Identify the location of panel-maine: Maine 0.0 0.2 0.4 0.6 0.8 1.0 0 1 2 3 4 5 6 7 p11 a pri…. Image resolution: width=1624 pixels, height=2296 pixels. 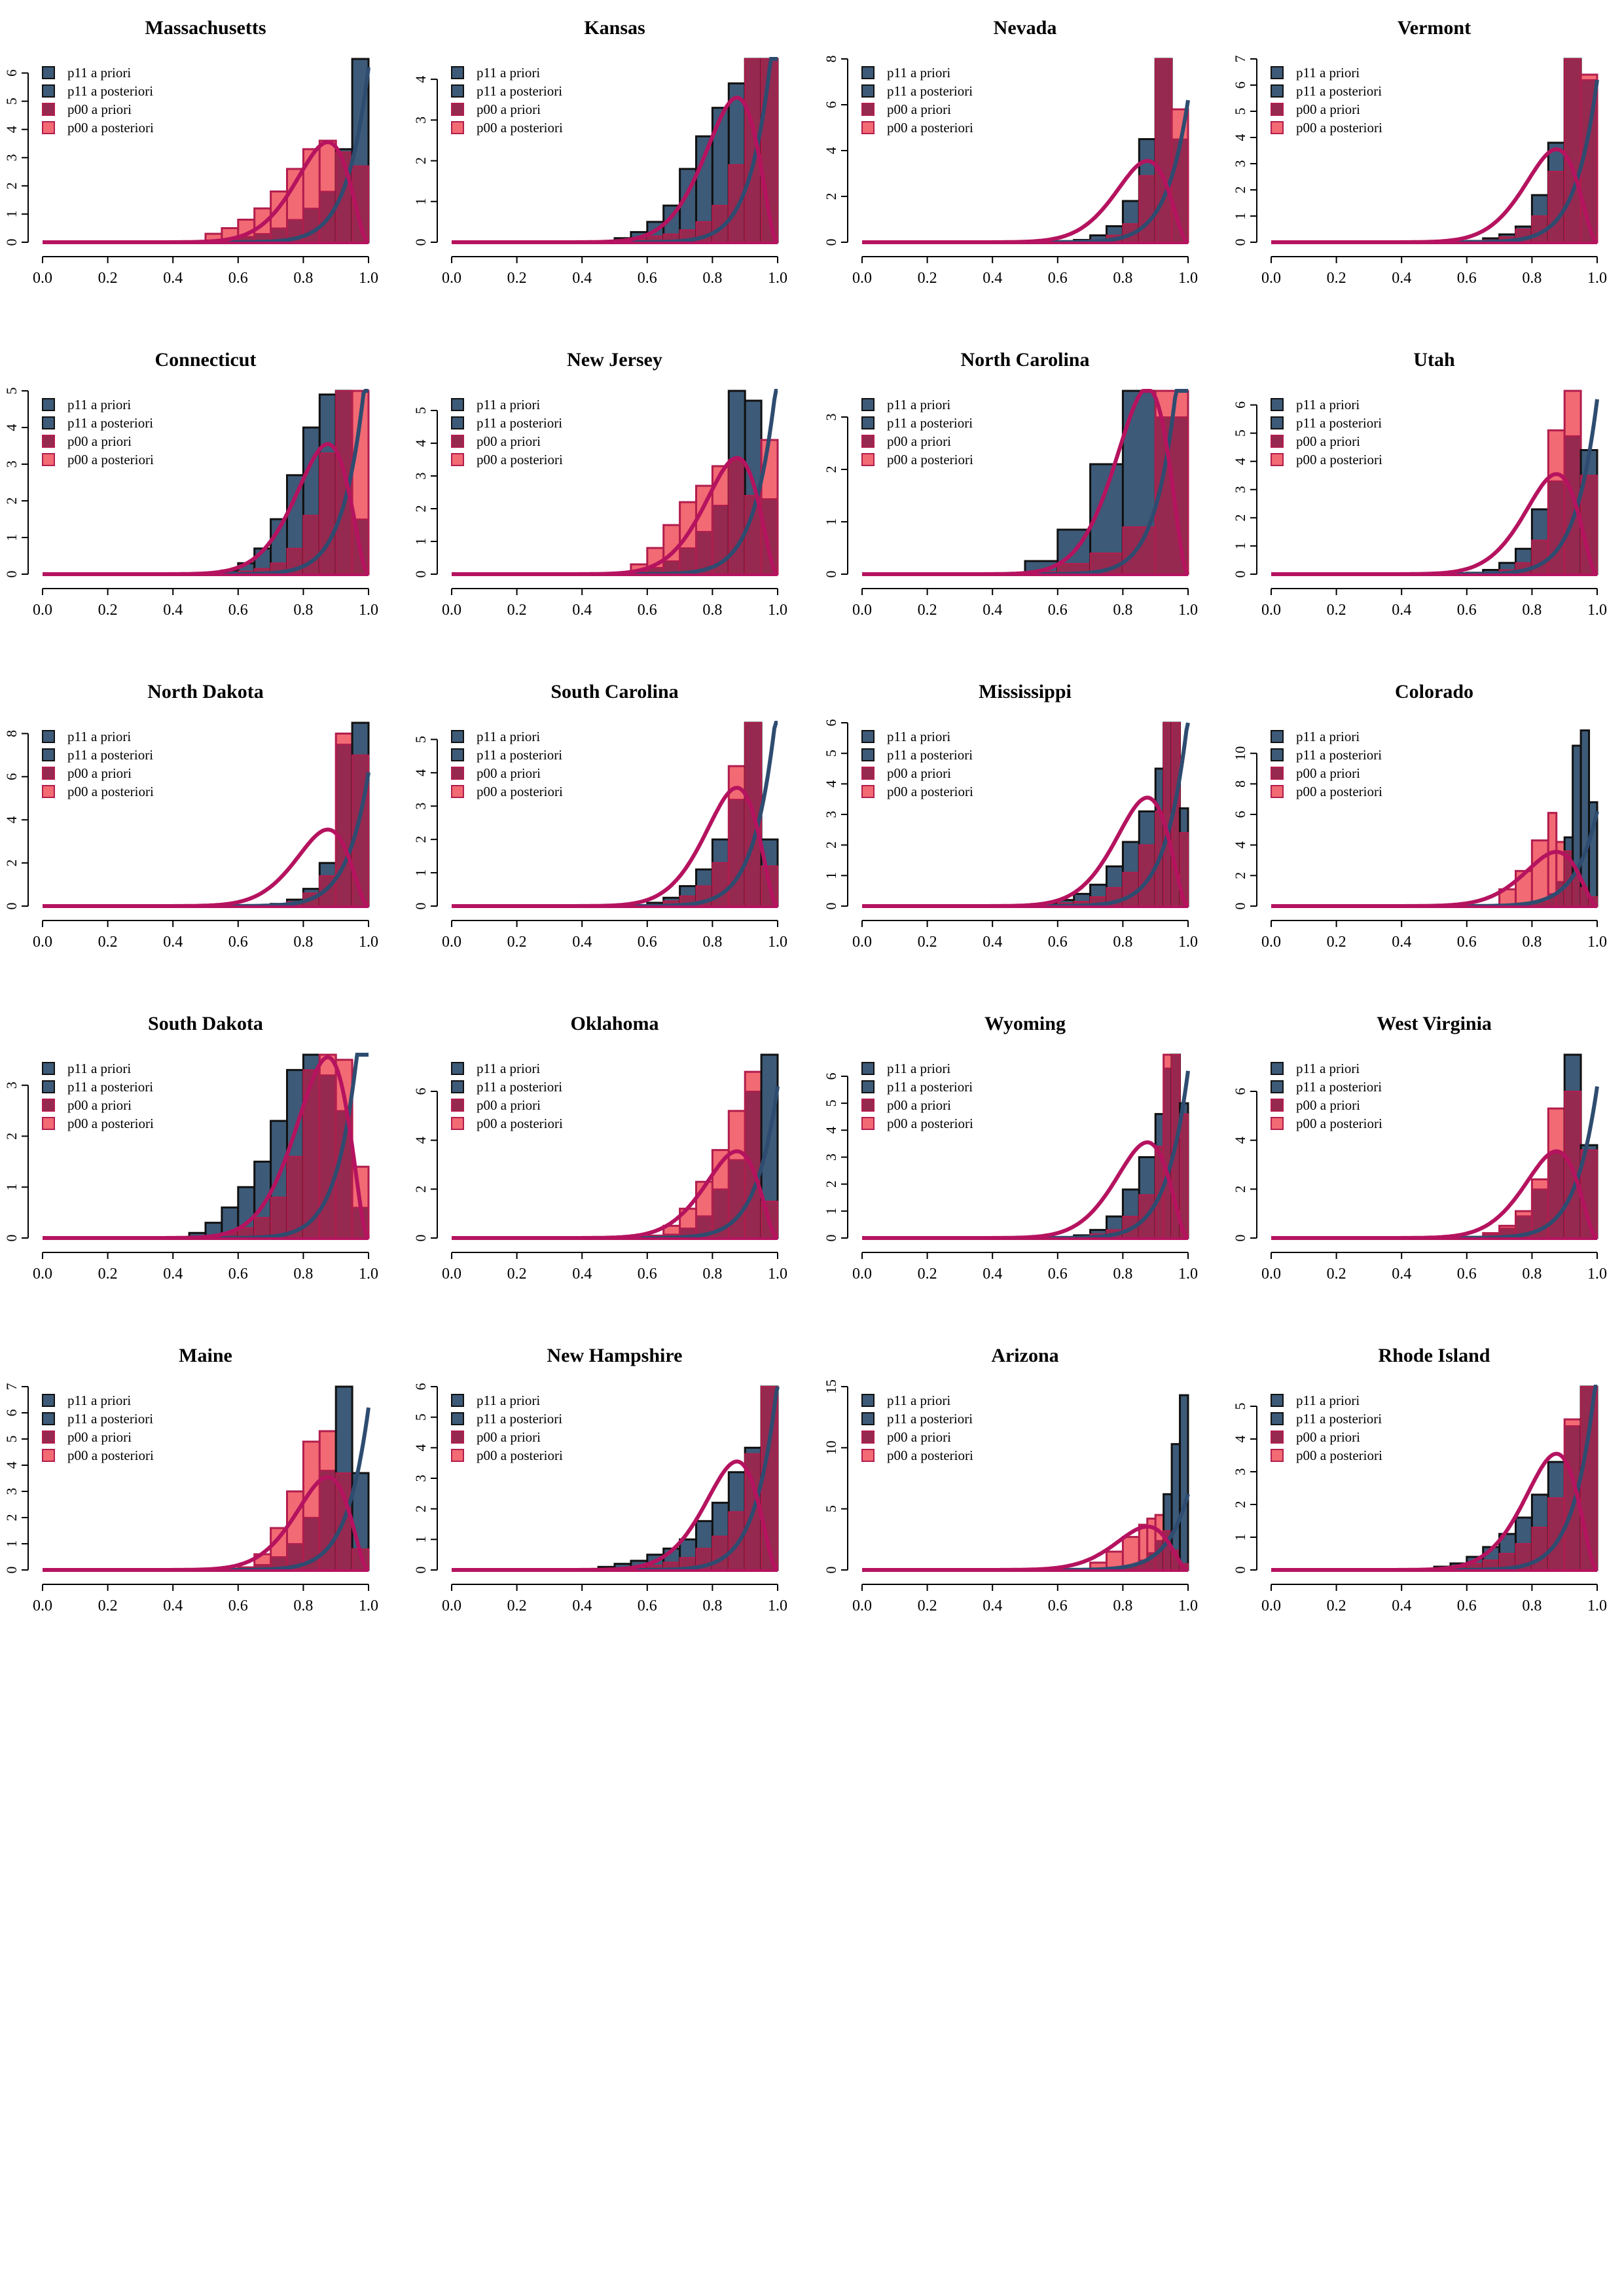
(191, 1479).